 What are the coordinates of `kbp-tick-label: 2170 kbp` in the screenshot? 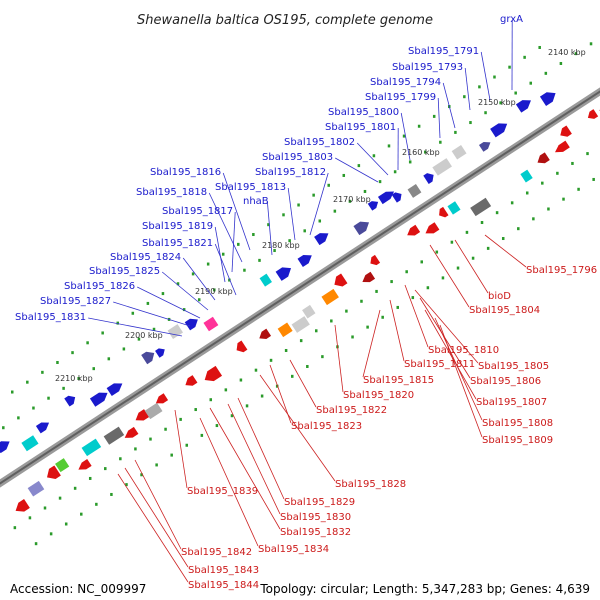 It's located at (352, 199).